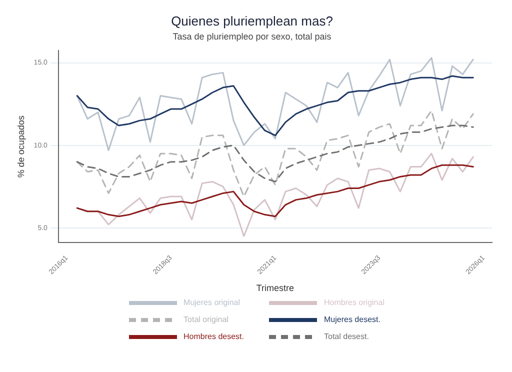  Describe the element at coordinates (352, 319) in the screenshot. I see `text: Mujeres desest.` at that location.